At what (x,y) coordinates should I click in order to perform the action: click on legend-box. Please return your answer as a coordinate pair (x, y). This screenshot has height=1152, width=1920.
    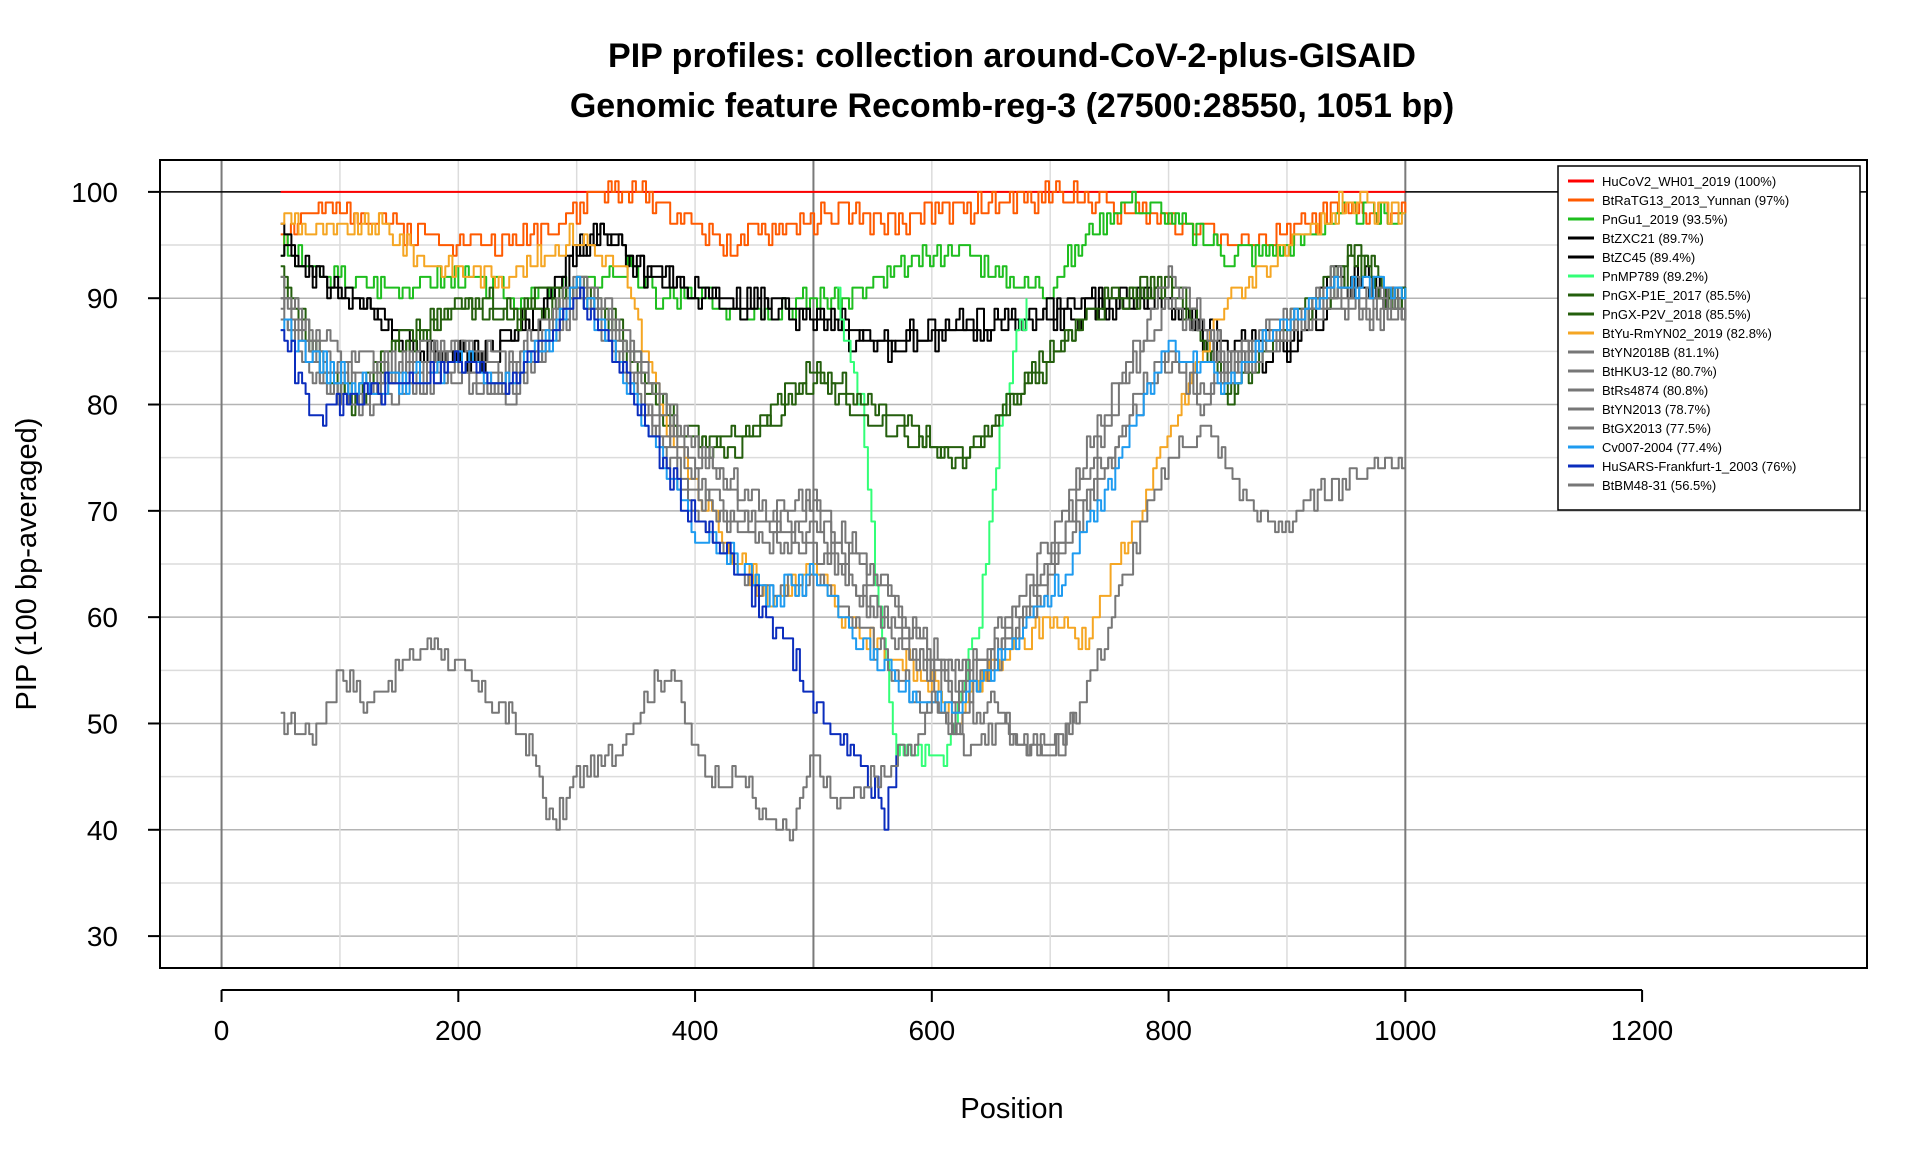
    Looking at the image, I should click on (1709, 338).